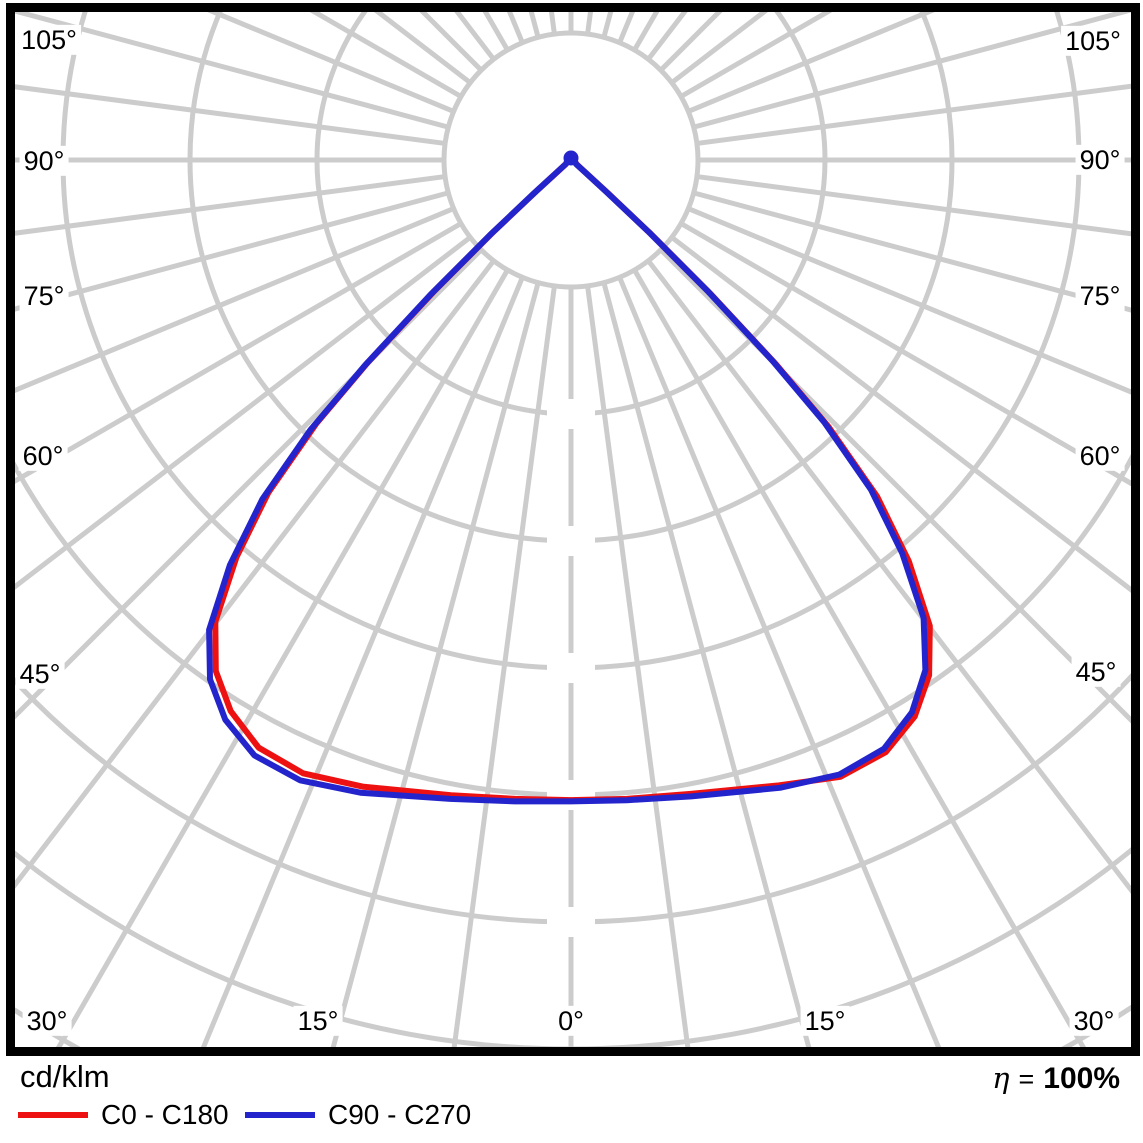 The height and width of the screenshot is (1143, 1143). Describe the element at coordinates (1001, 1078) in the screenshot. I see `eta-symbol: η` at that location.